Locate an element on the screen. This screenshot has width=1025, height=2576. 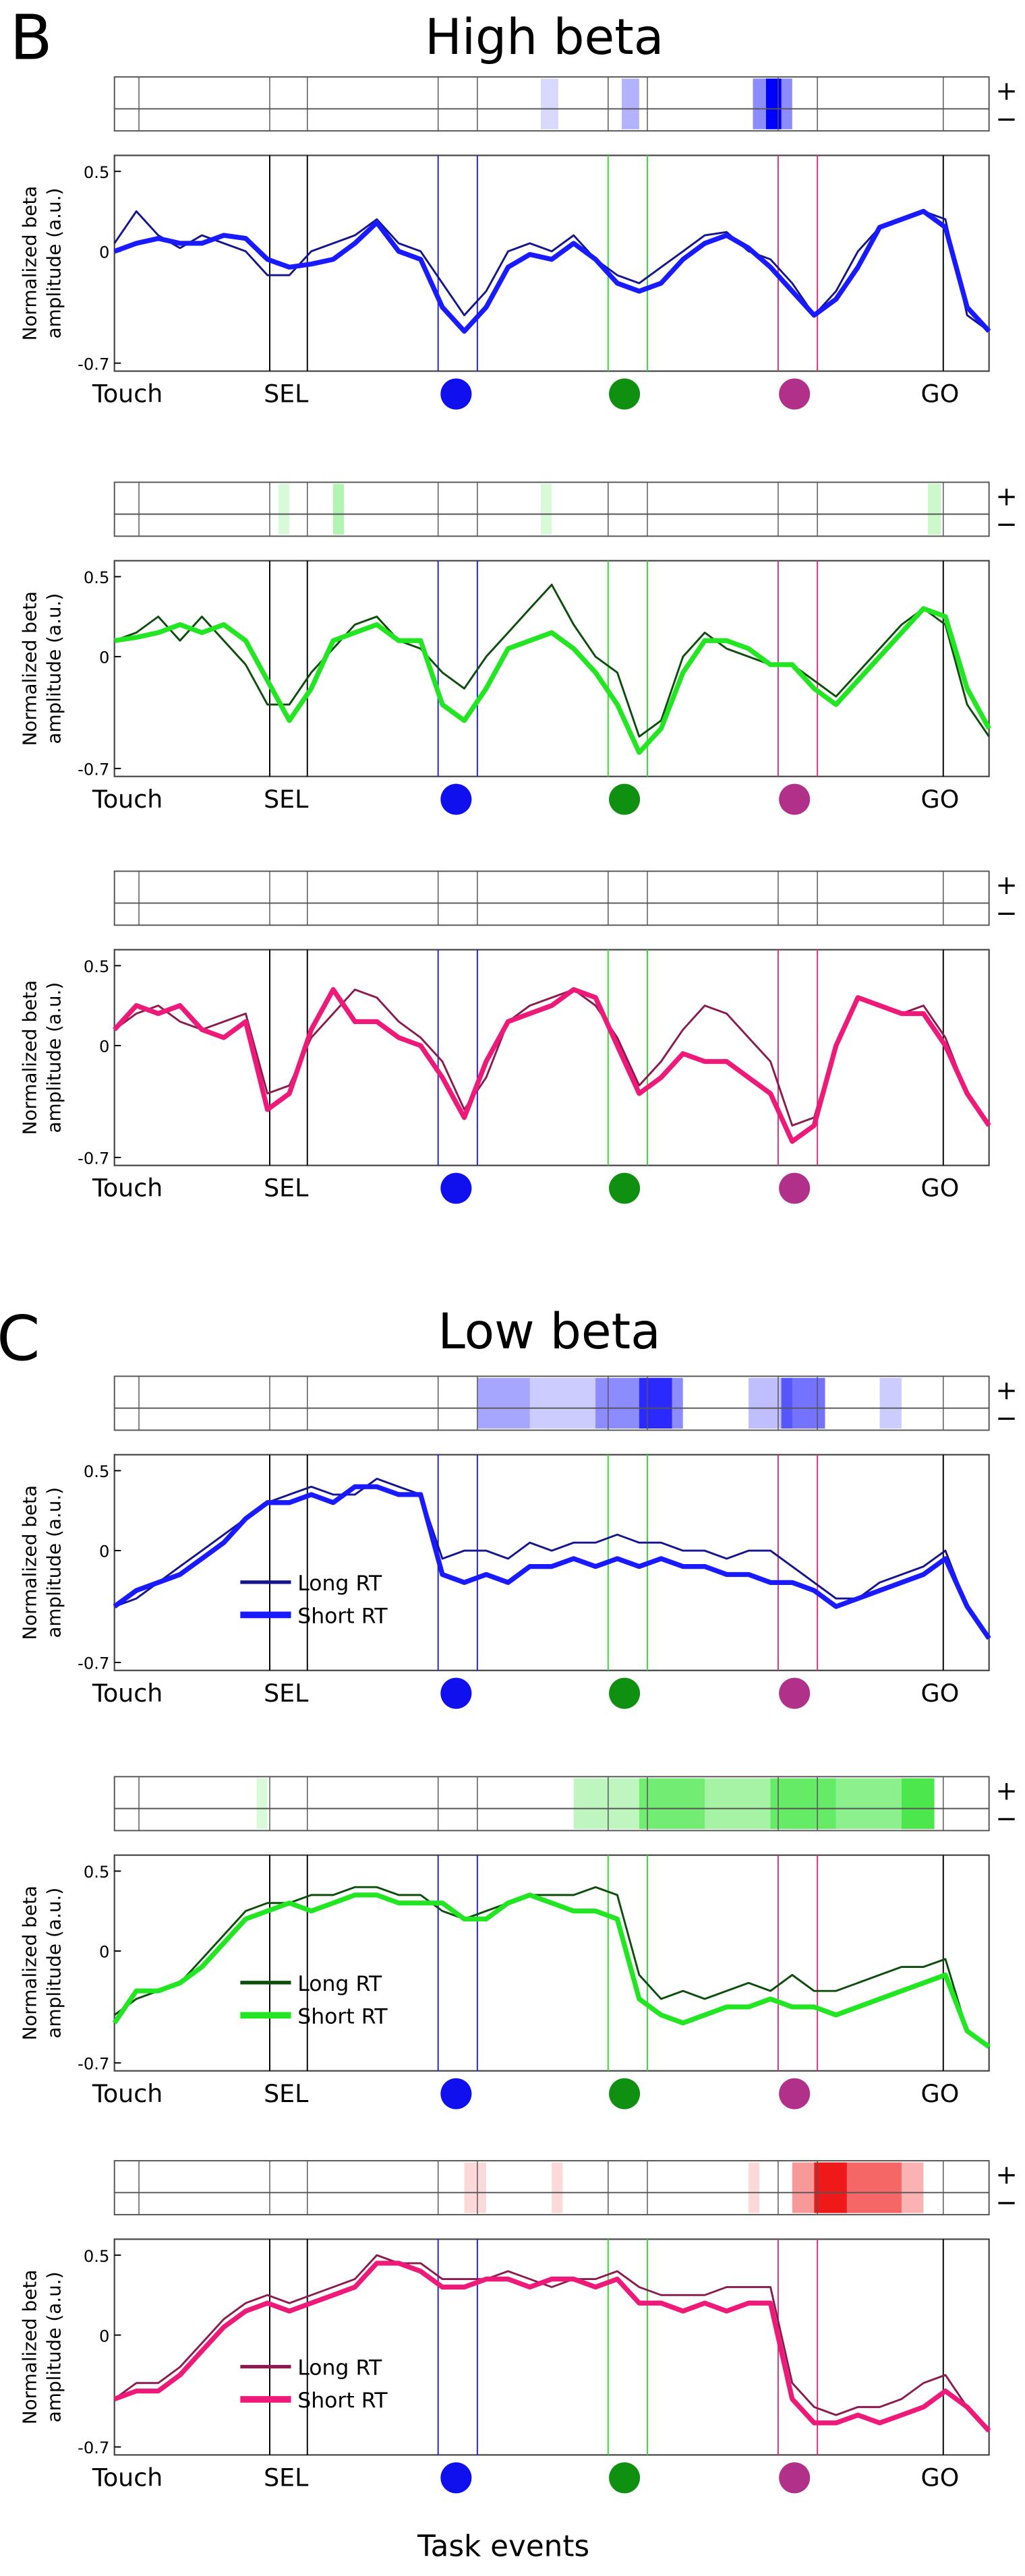
panel-title: High beta is located at coordinates (544, 37).